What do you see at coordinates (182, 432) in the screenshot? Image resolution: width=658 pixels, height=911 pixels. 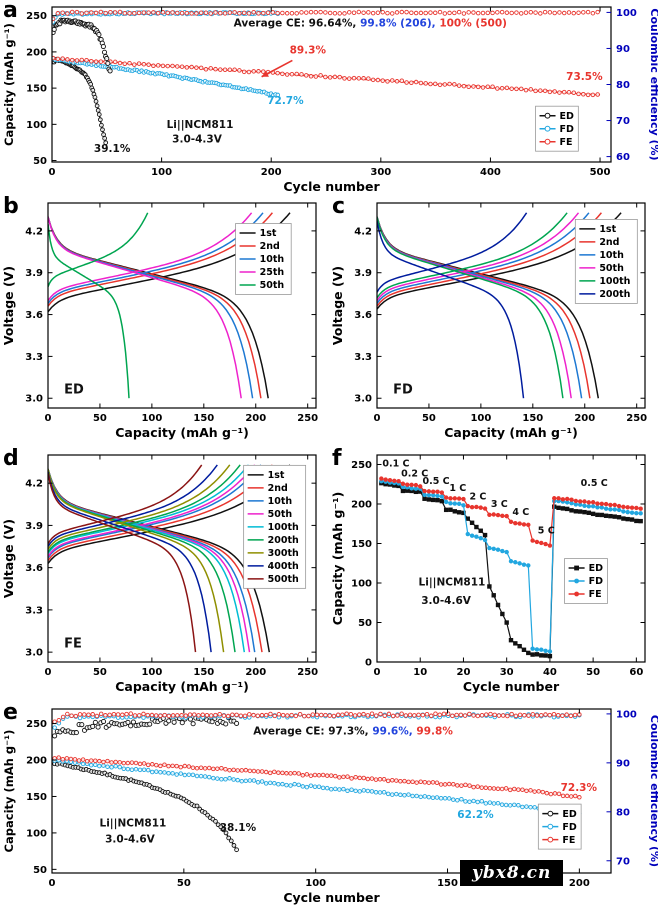 I see `svg-text: Capacity (mAh g⁻¹)` at bounding box center [182, 432].